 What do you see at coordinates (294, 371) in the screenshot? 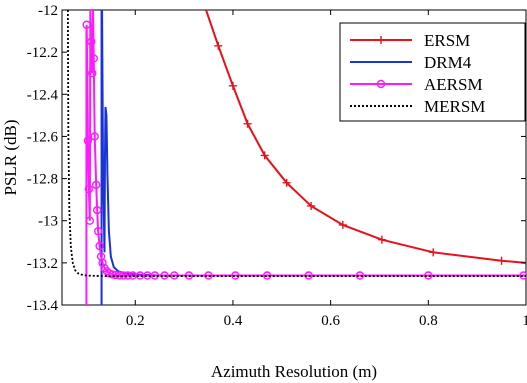
I see `x-axis-label: Azimuth Resolution (m)` at bounding box center [294, 371].